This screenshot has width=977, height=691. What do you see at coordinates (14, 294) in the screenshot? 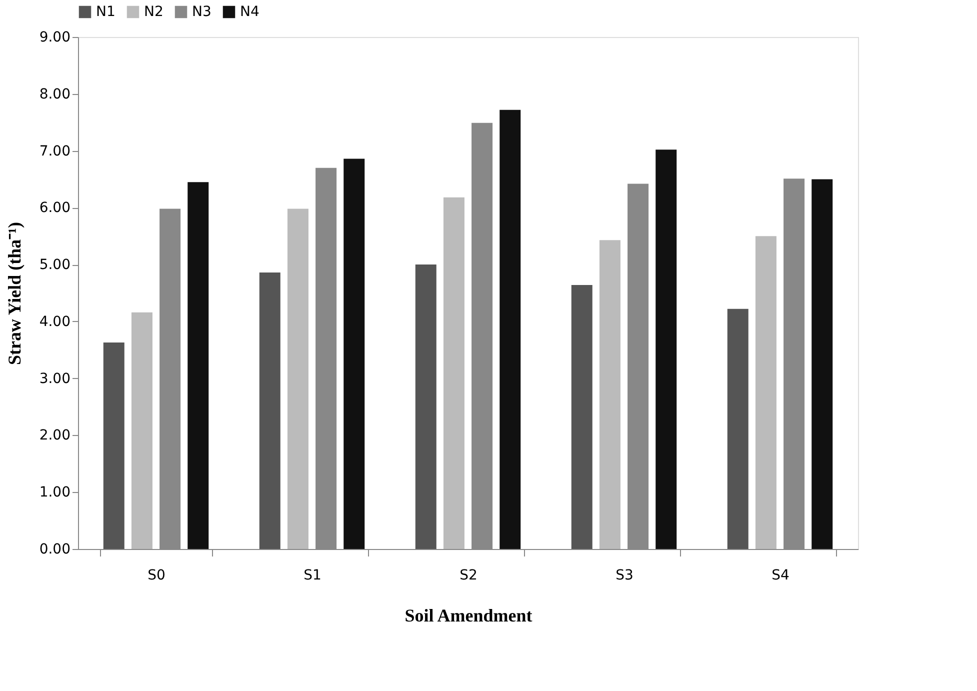
I see `y-axis-title: Straw Yield (tha⁻¹)` at bounding box center [14, 294].